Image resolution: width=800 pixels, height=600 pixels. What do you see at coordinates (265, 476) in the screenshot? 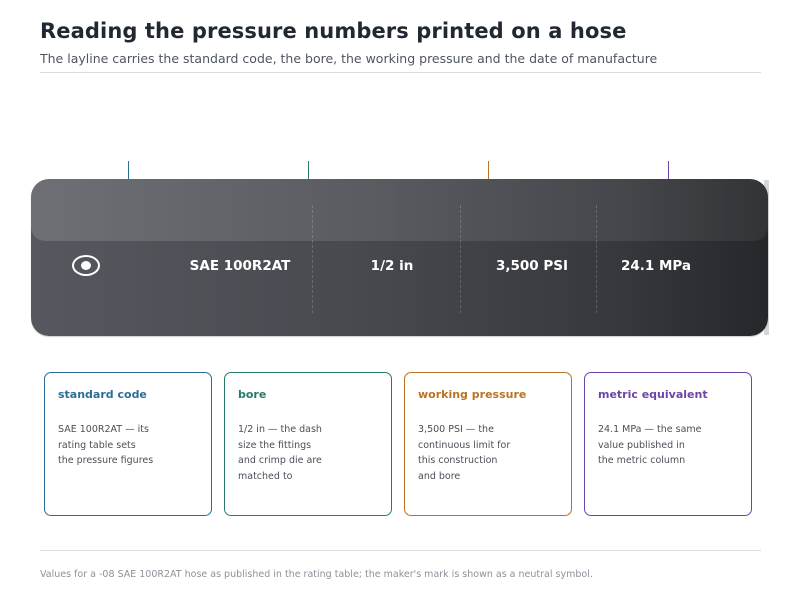
I see `card-line: matched to` at bounding box center [265, 476].